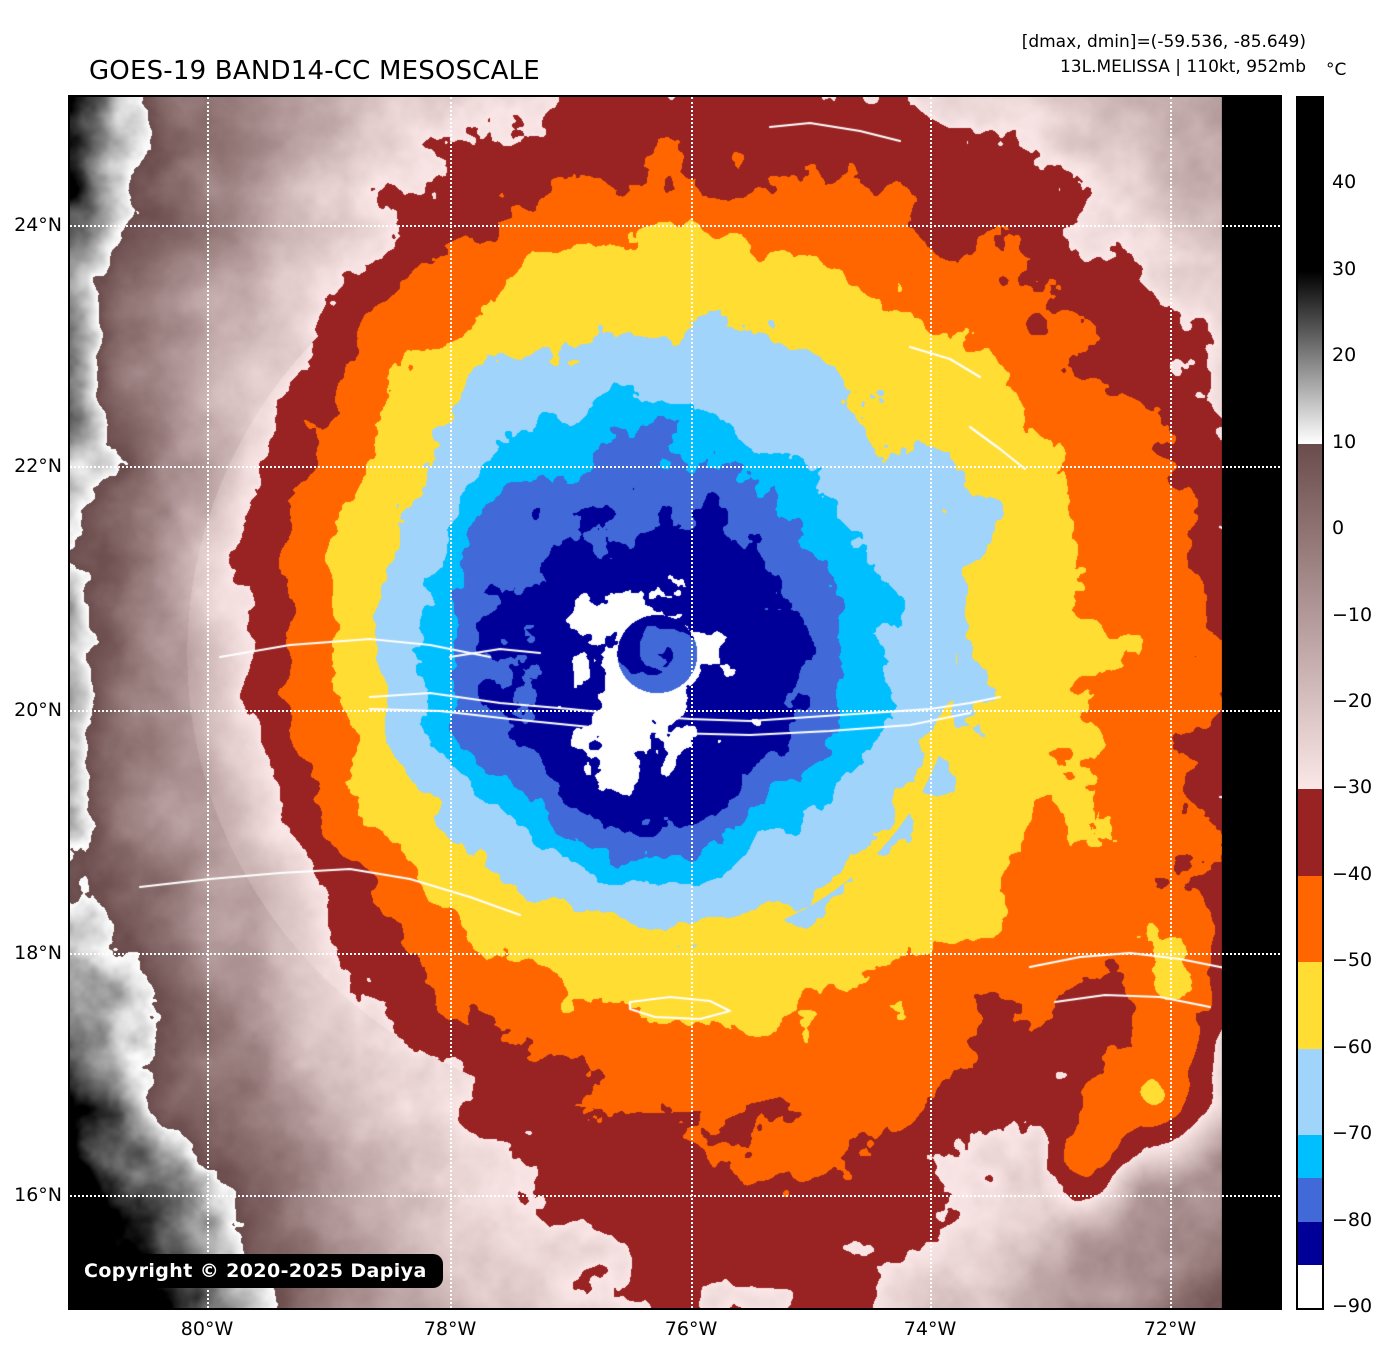 Image resolution: width=1390 pixels, height=1359 pixels. Describe the element at coordinates (38, 953) in the screenshot. I see `lat-tick-3: 18°N` at that location.